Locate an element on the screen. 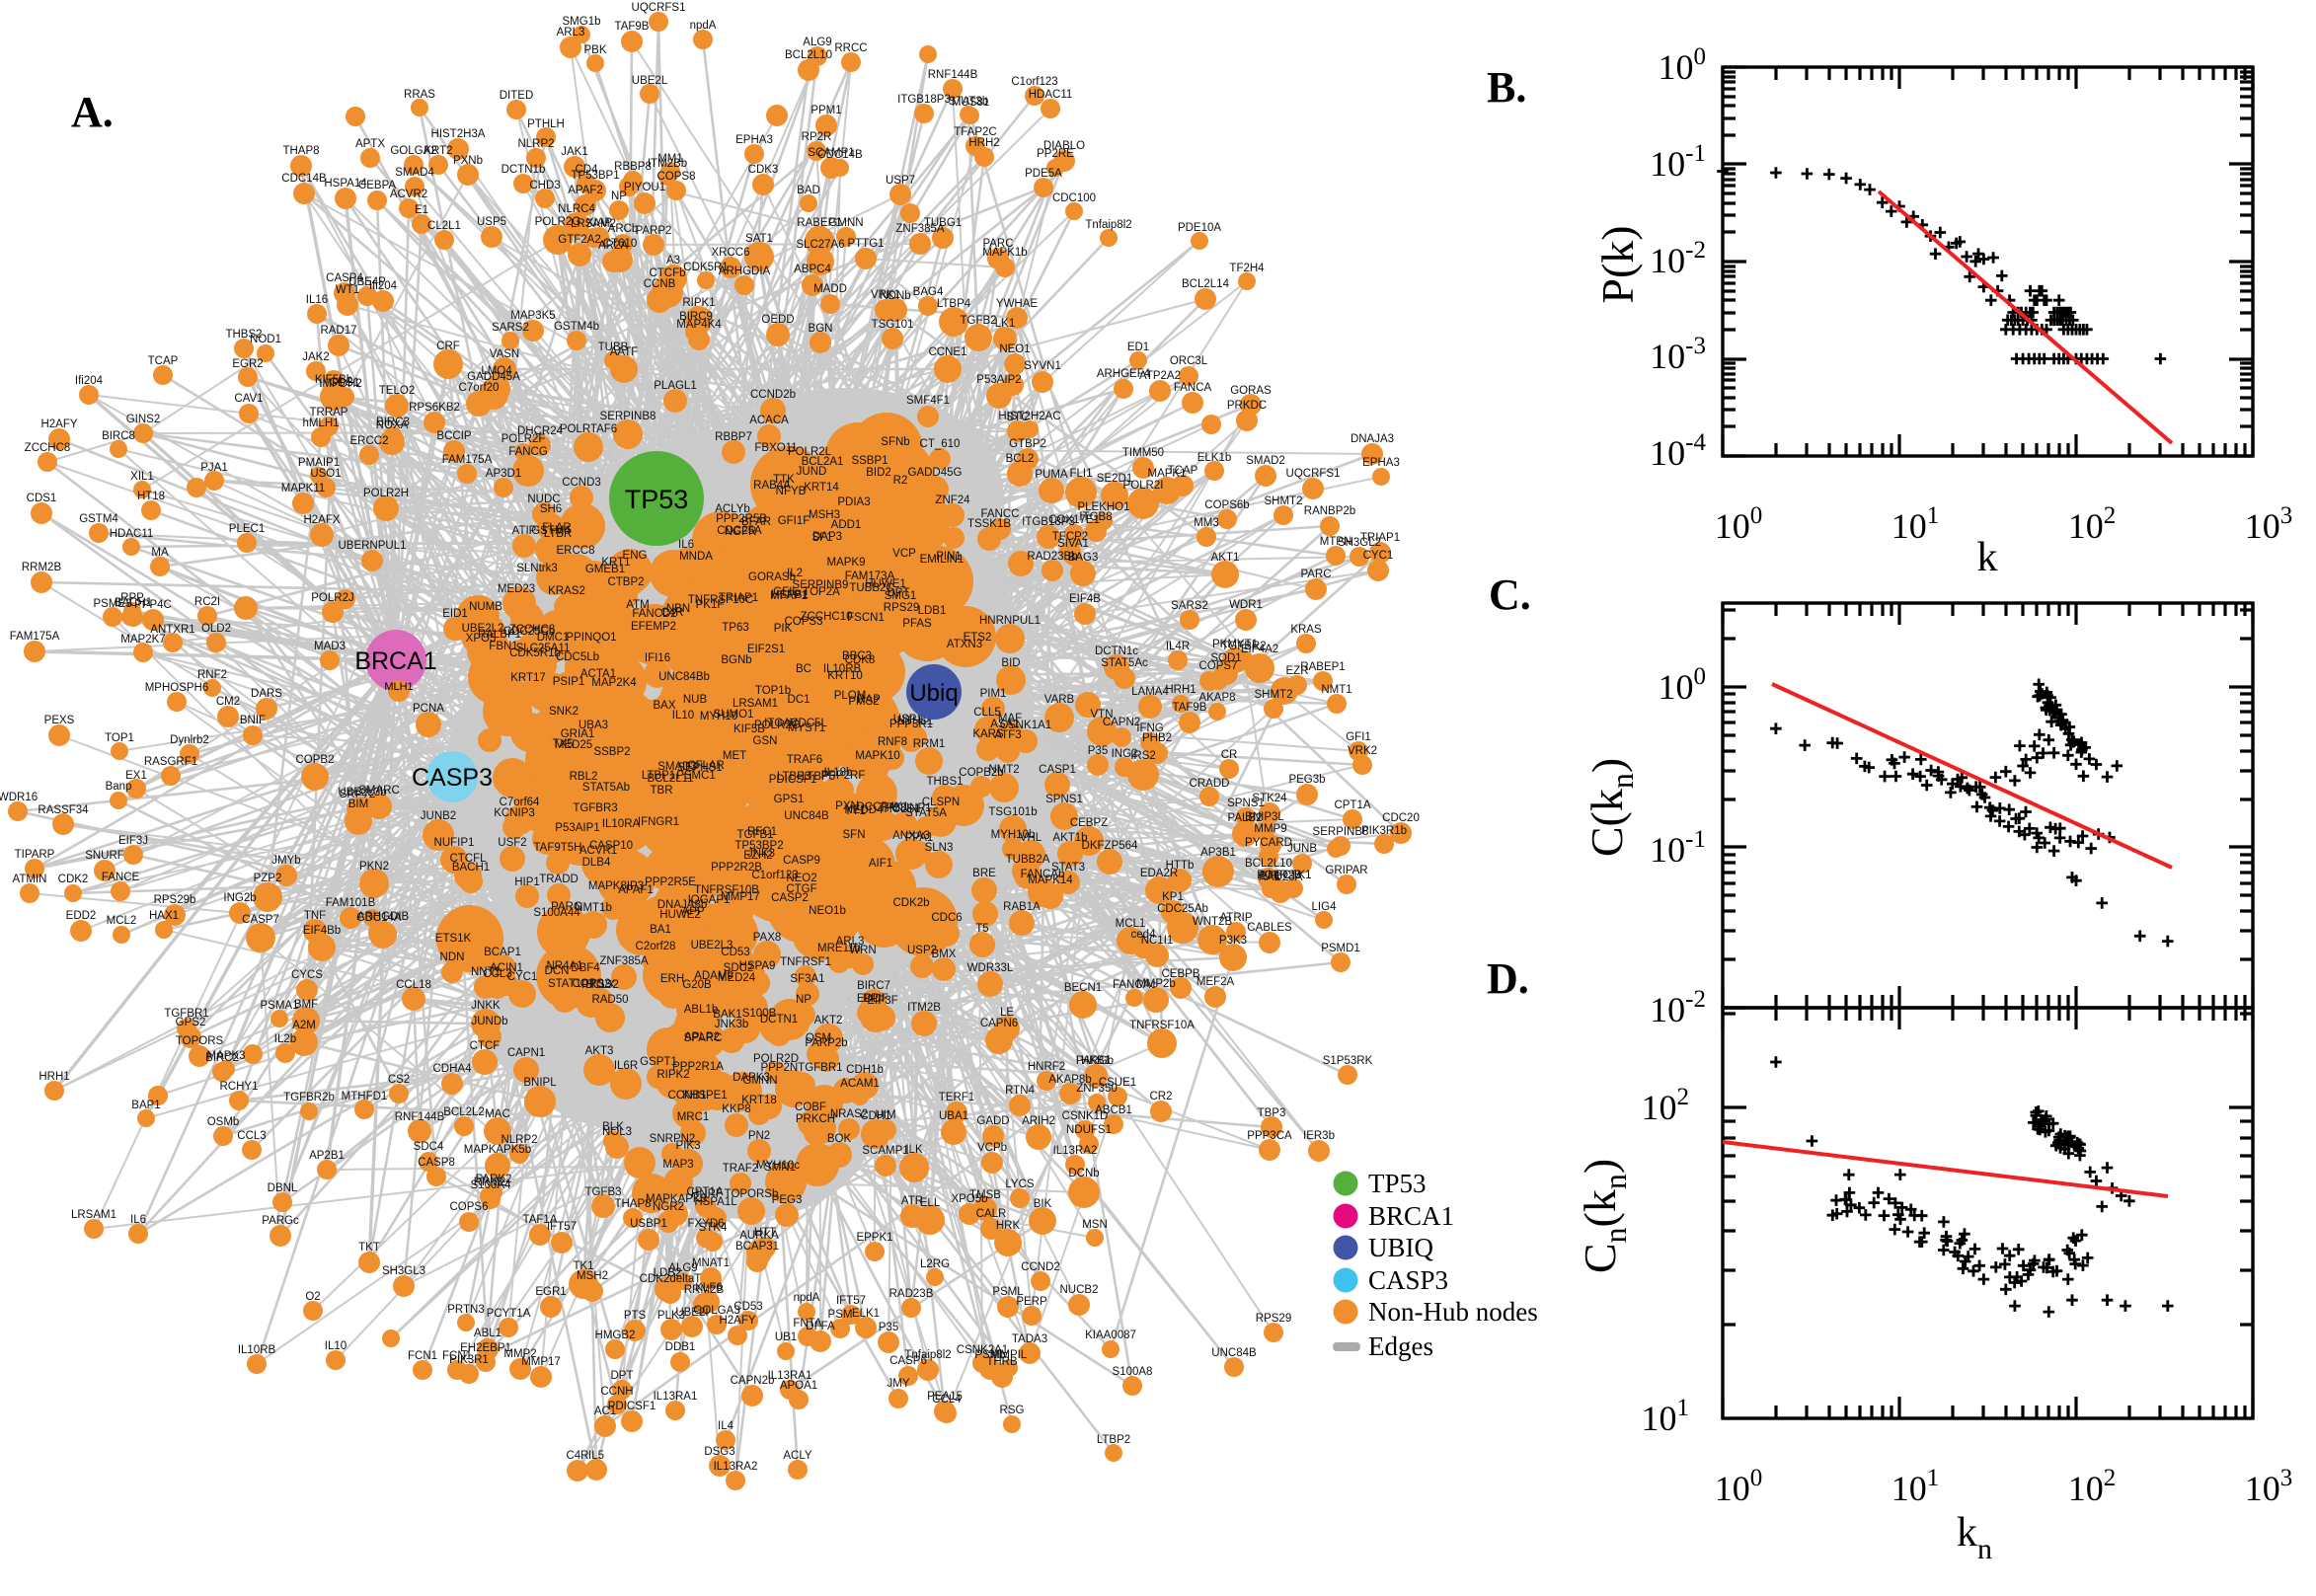  svg-text: NLRC4 is located at coordinates (577, 209).